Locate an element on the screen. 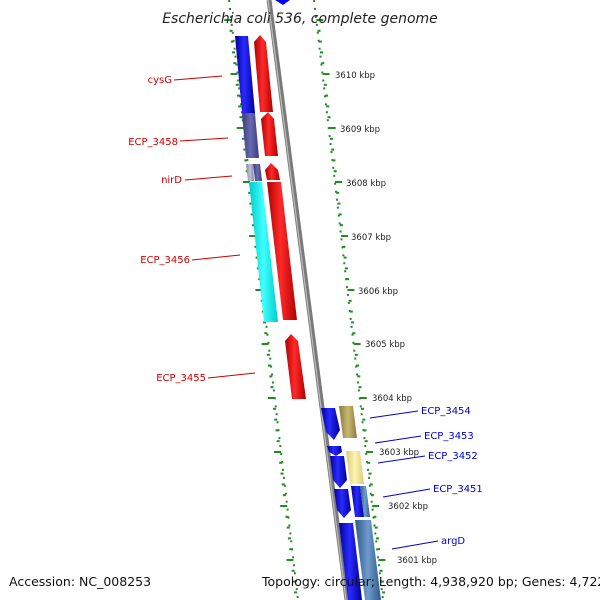  kbp-label: 3608 kbp is located at coordinates (366, 184).